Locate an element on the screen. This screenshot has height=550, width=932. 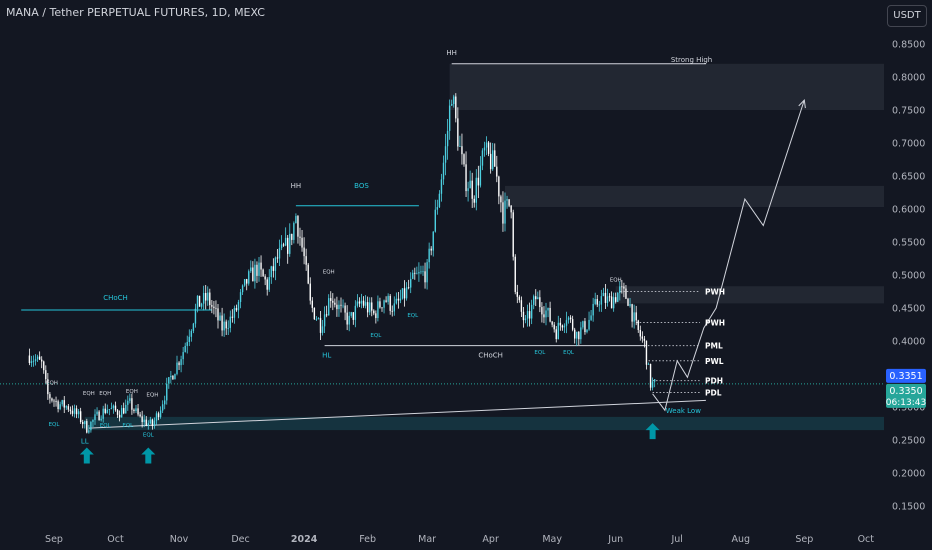
projection-arrowhead is located at coordinates (802, 104).